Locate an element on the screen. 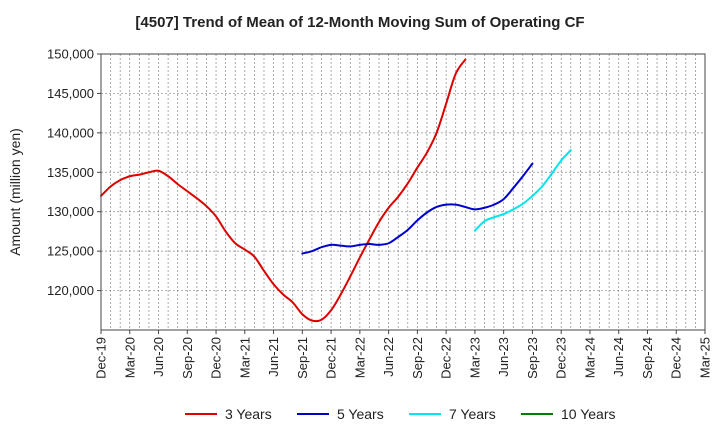 Image resolution: width=720 pixels, height=440 pixels. legend-label-3-years: 3 Years is located at coordinates (248, 414).